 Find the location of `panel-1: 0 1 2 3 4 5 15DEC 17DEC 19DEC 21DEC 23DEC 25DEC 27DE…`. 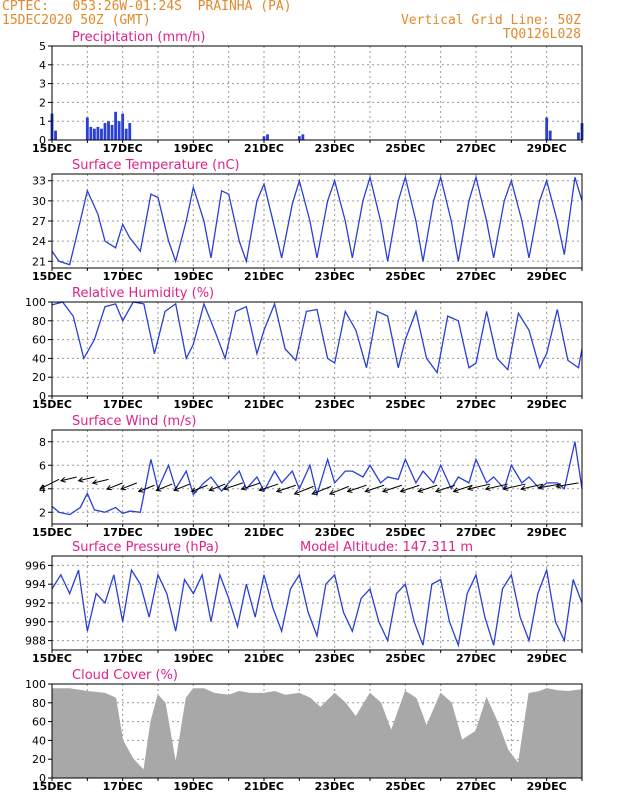

panel-1: 0 1 2 3 4 5 15DEC 17DEC 19DEC 21DEC 23DEC 25DEC 27DE… is located at coordinates (308, 92).